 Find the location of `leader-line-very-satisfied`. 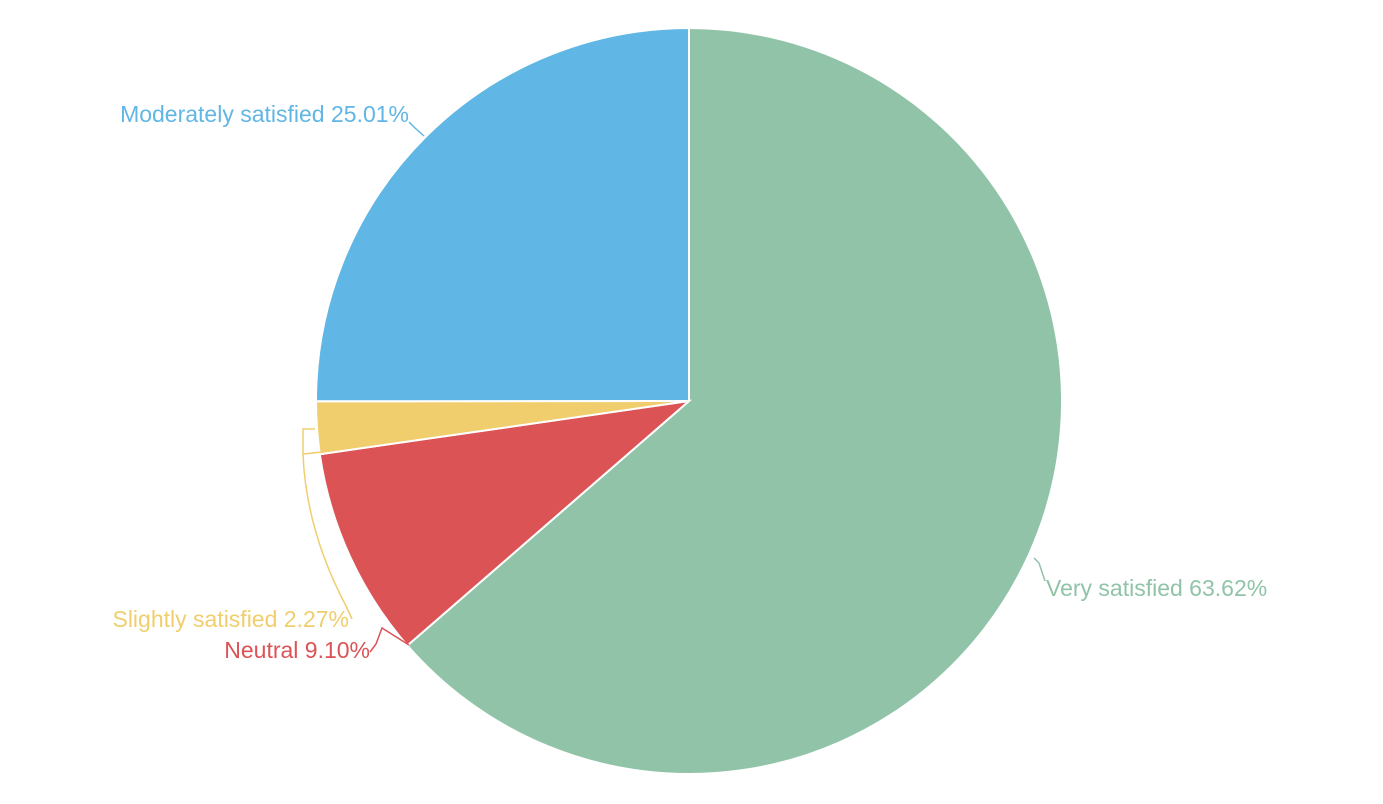

leader-line-very-satisfied is located at coordinates (1039, 569).